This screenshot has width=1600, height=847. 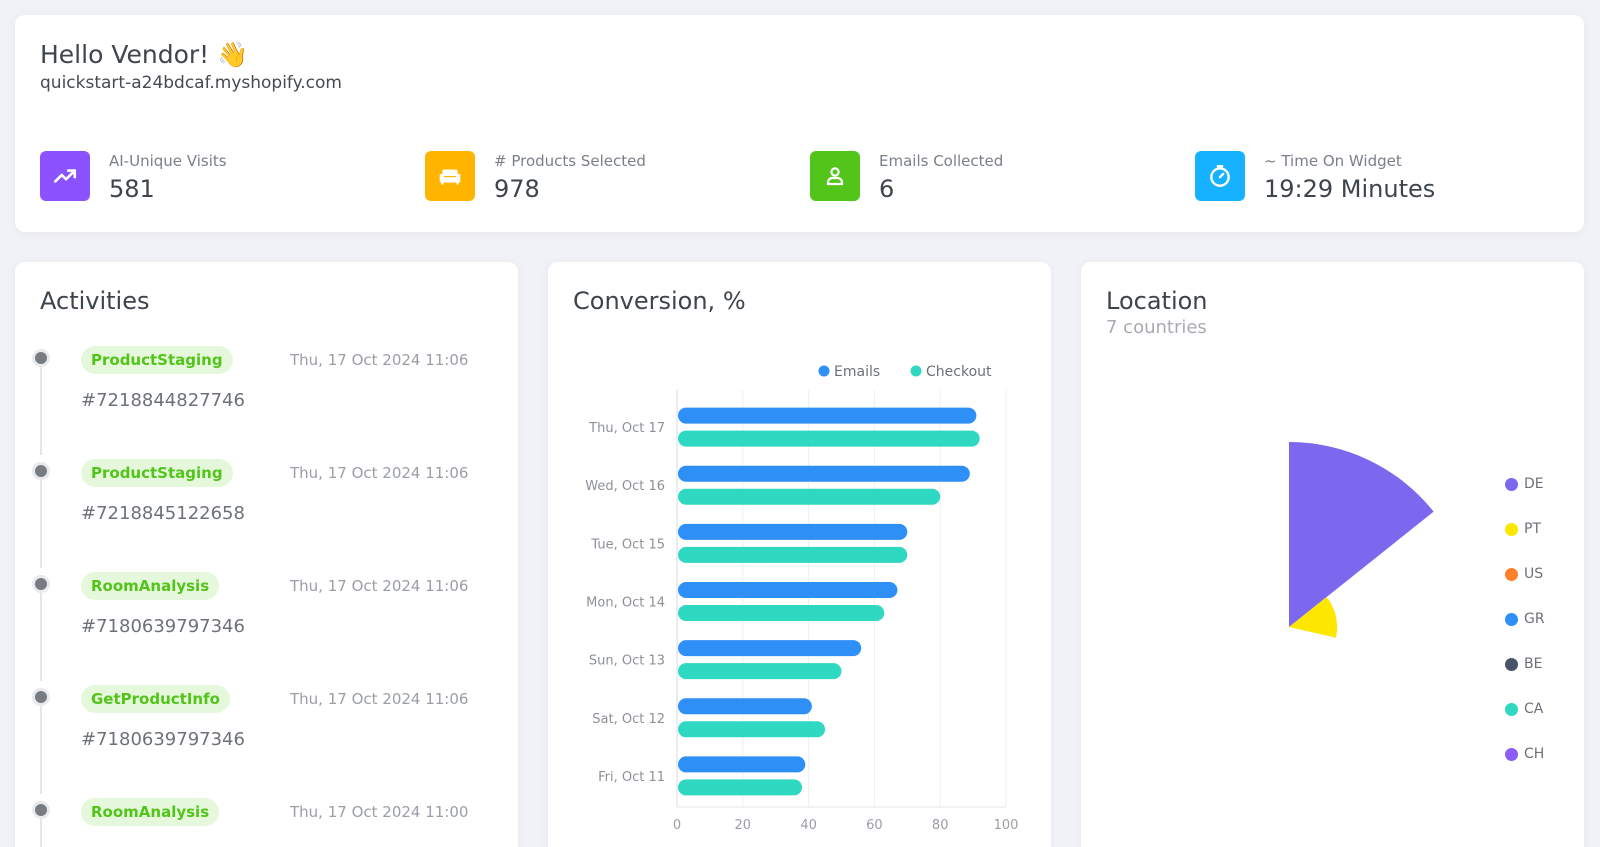 I want to click on location-chart, so click(x=1361, y=540).